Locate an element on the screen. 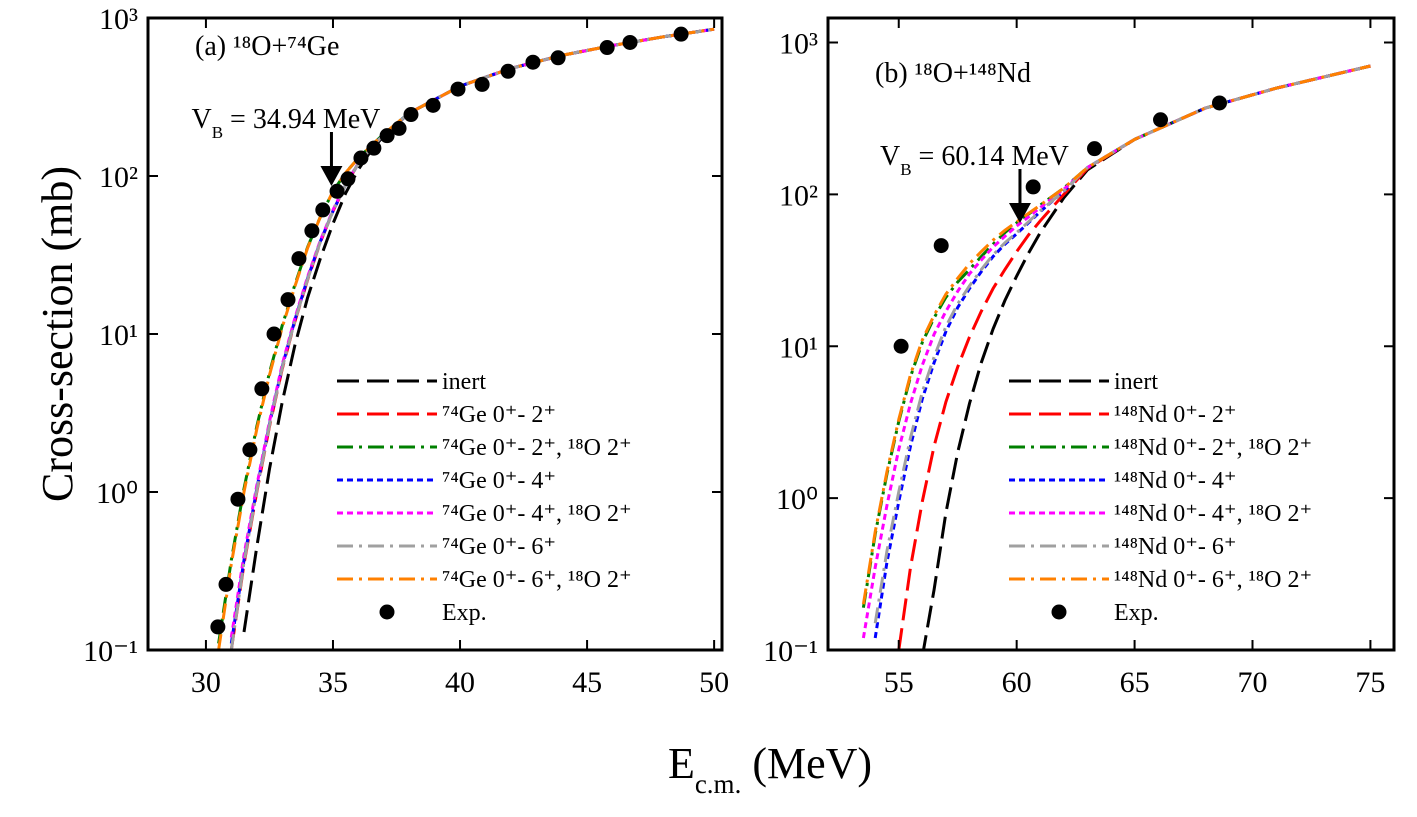 This screenshot has width=1417, height=817. legend-label: ⁷⁴Ge 0⁺- 2⁺ is located at coordinates (499, 415).